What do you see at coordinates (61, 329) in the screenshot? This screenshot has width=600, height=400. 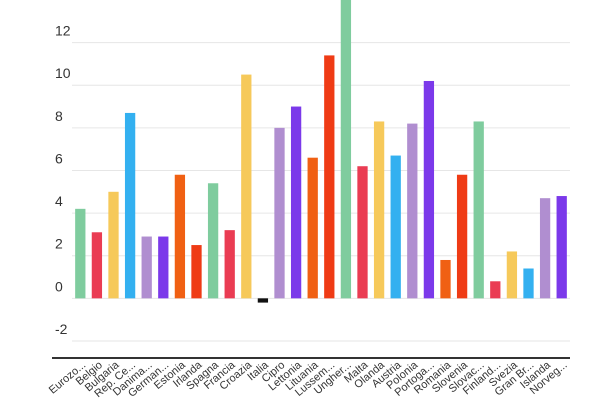 I see `y-tick-label: -2` at bounding box center [61, 329].